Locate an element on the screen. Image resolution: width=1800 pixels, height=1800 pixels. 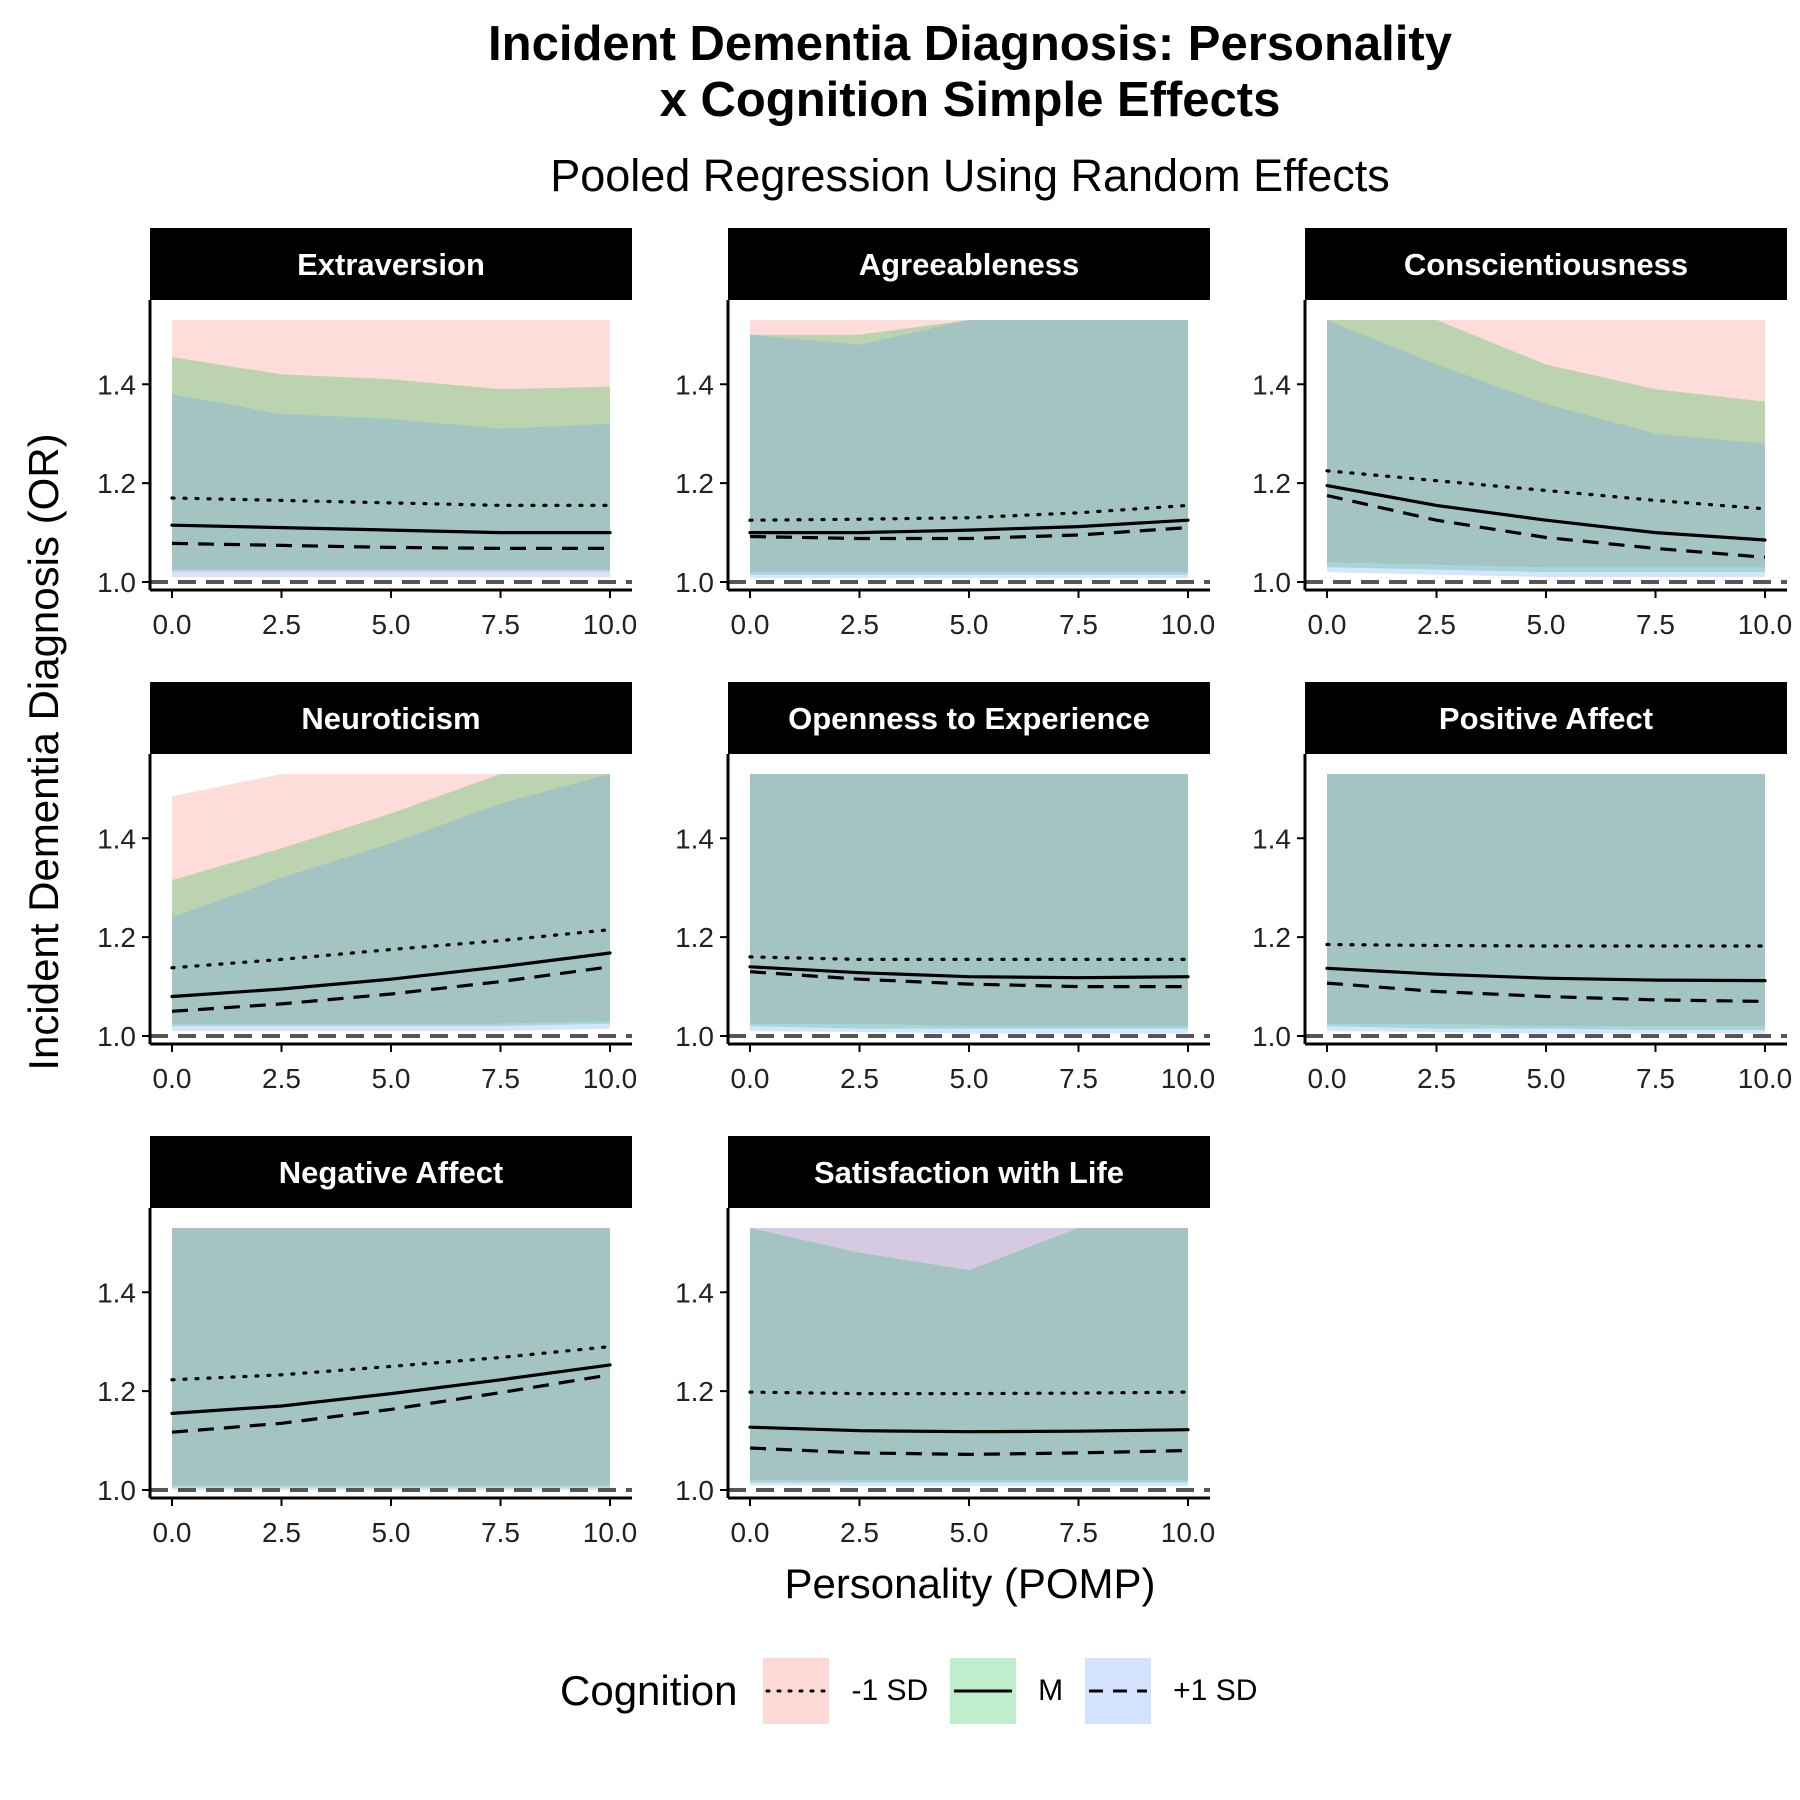
panel-title: Agreeableness is located at coordinates (969, 264).